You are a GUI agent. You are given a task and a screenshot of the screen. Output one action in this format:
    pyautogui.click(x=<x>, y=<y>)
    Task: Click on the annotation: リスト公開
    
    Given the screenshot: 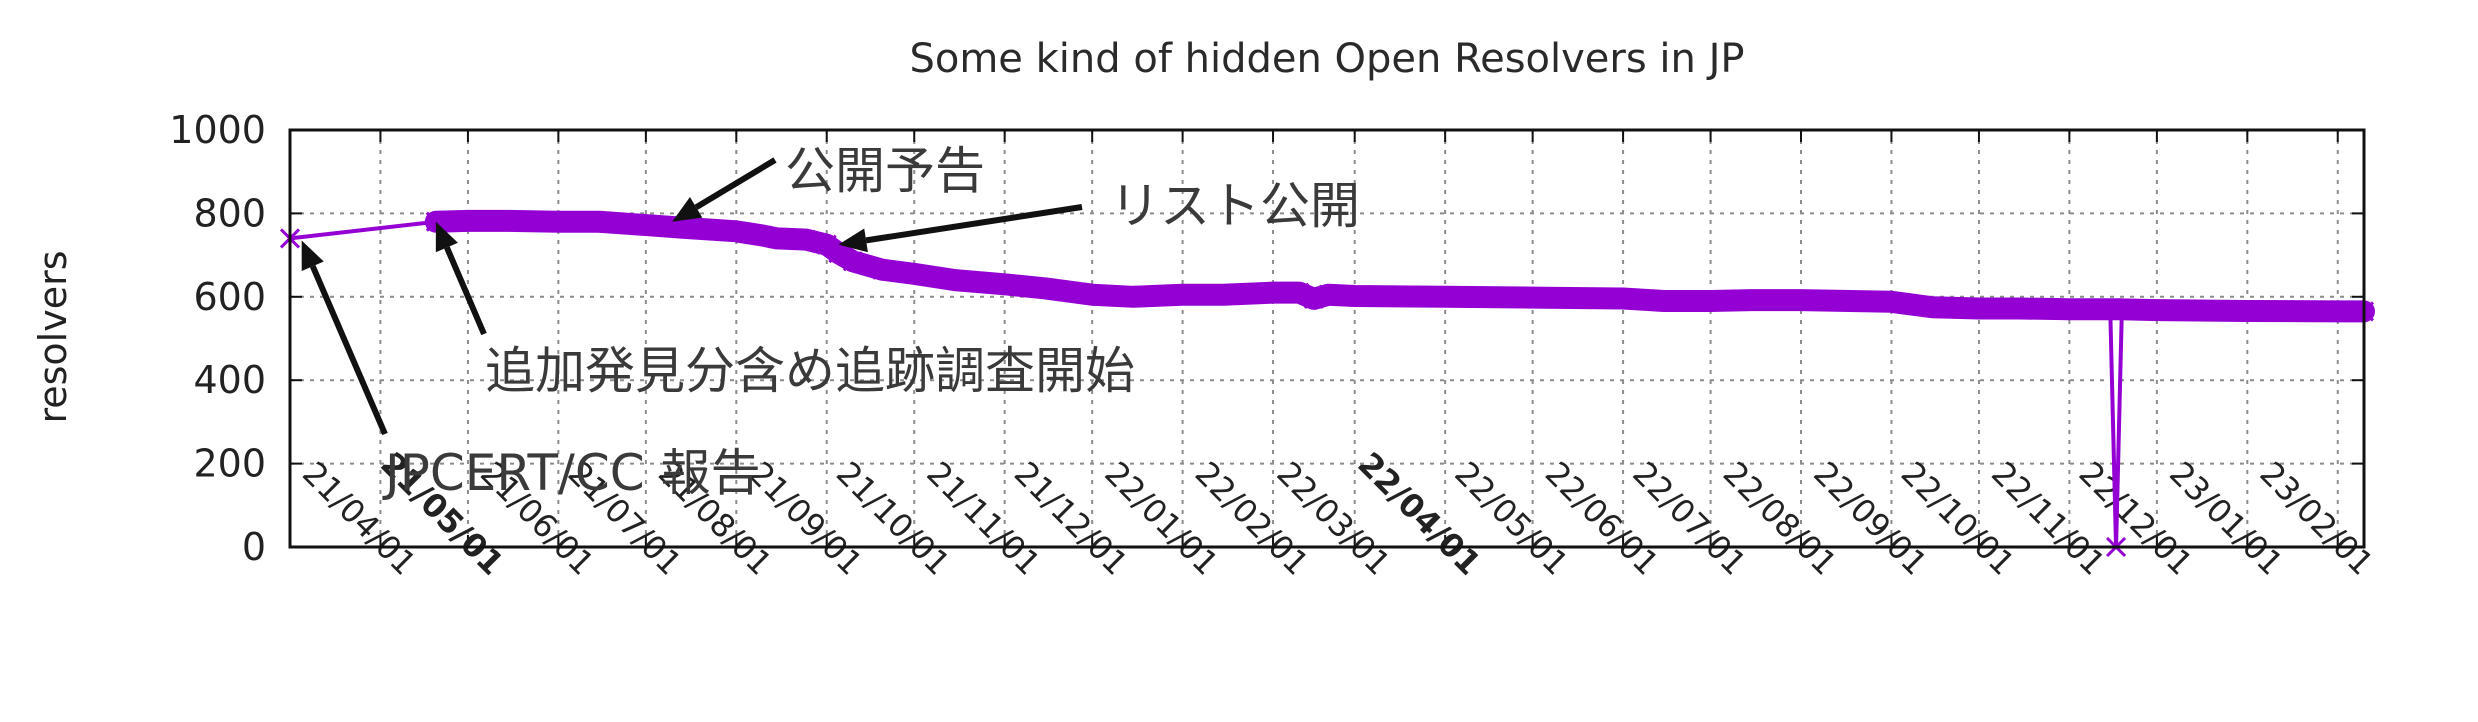 What is the action you would take?
    pyautogui.click(x=1099, y=215)
    